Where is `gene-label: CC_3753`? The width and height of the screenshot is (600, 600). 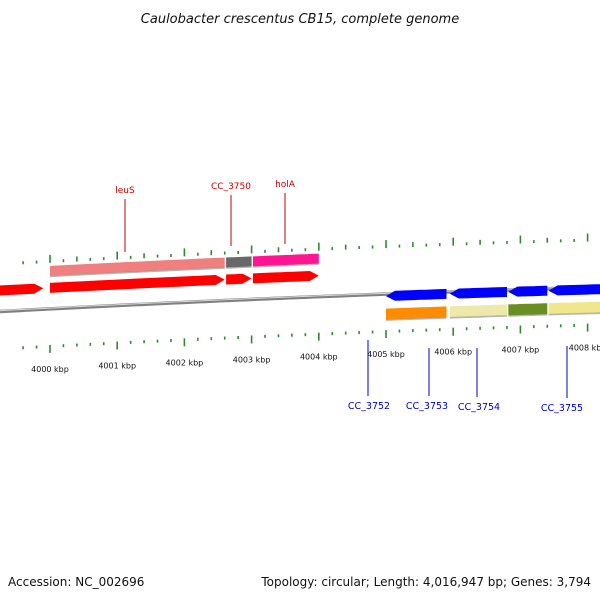 gene-label: CC_3753 is located at coordinates (427, 406).